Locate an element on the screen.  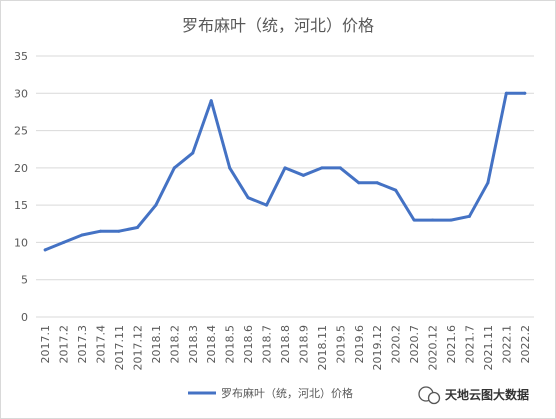
y-tick-label: 10 is located at coordinates (21, 242).